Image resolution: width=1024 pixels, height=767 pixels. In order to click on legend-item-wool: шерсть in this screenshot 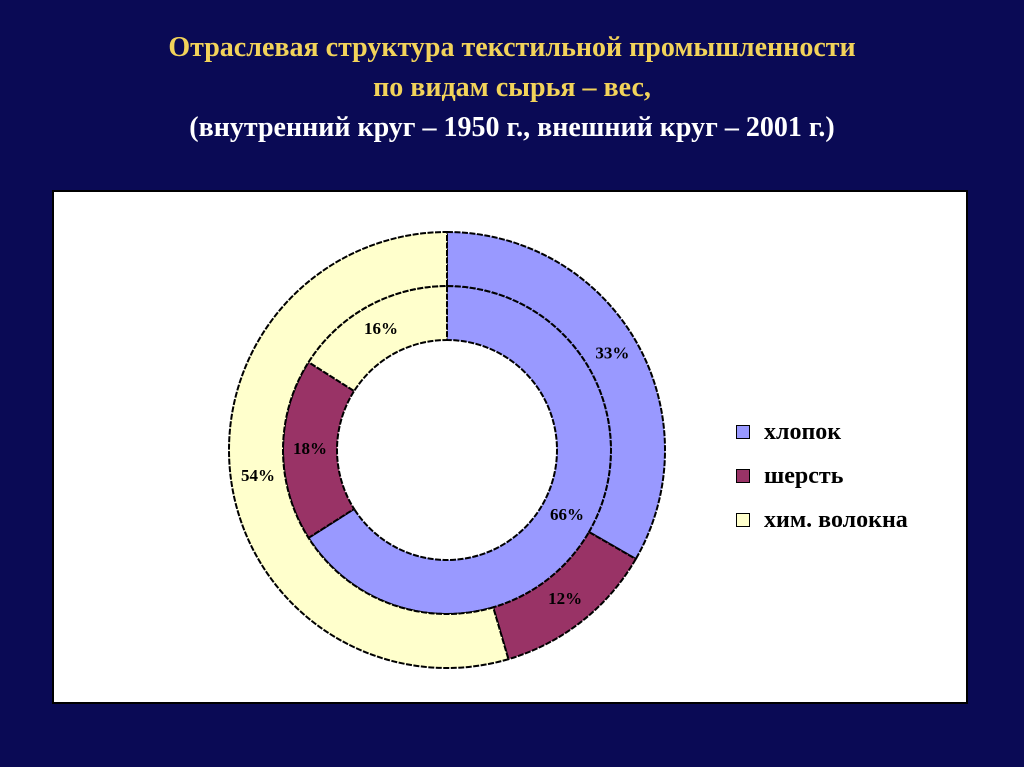, I will do `click(822, 476)`.